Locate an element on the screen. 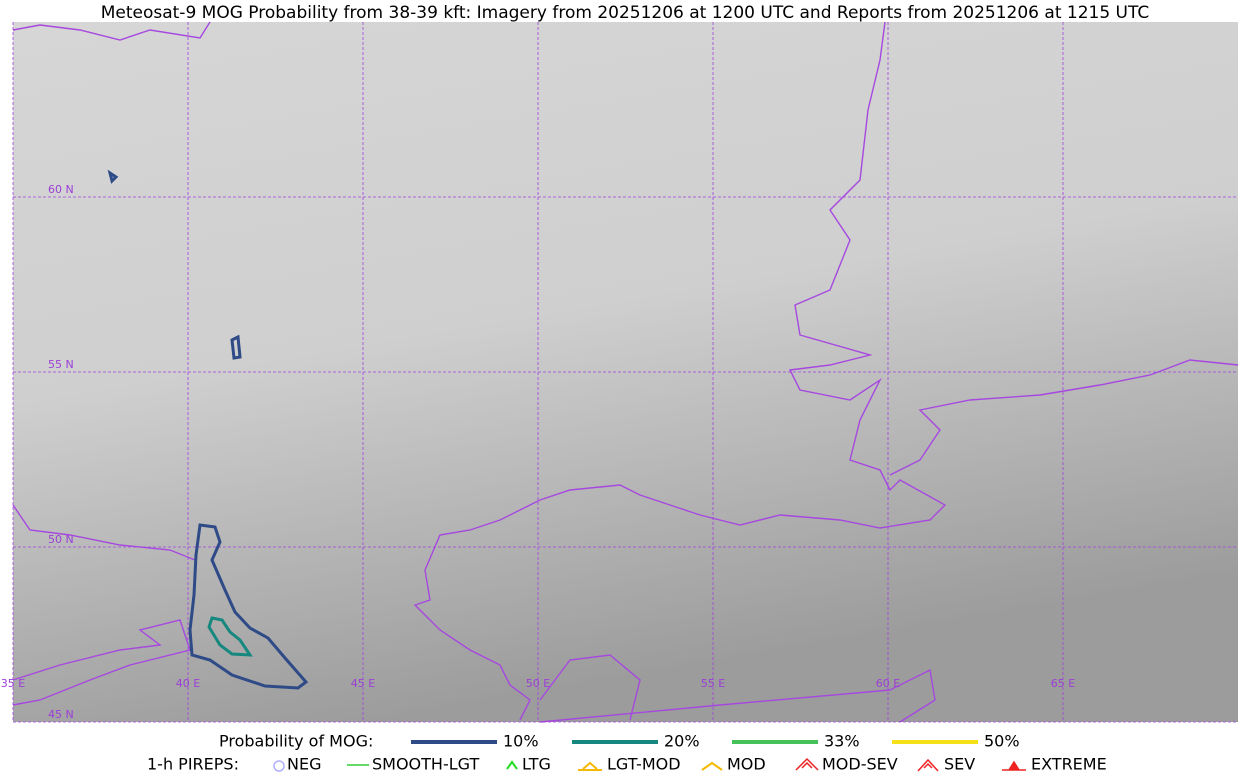 This screenshot has width=1250, height=782. legend-entry: SEV is located at coordinates (959, 764).